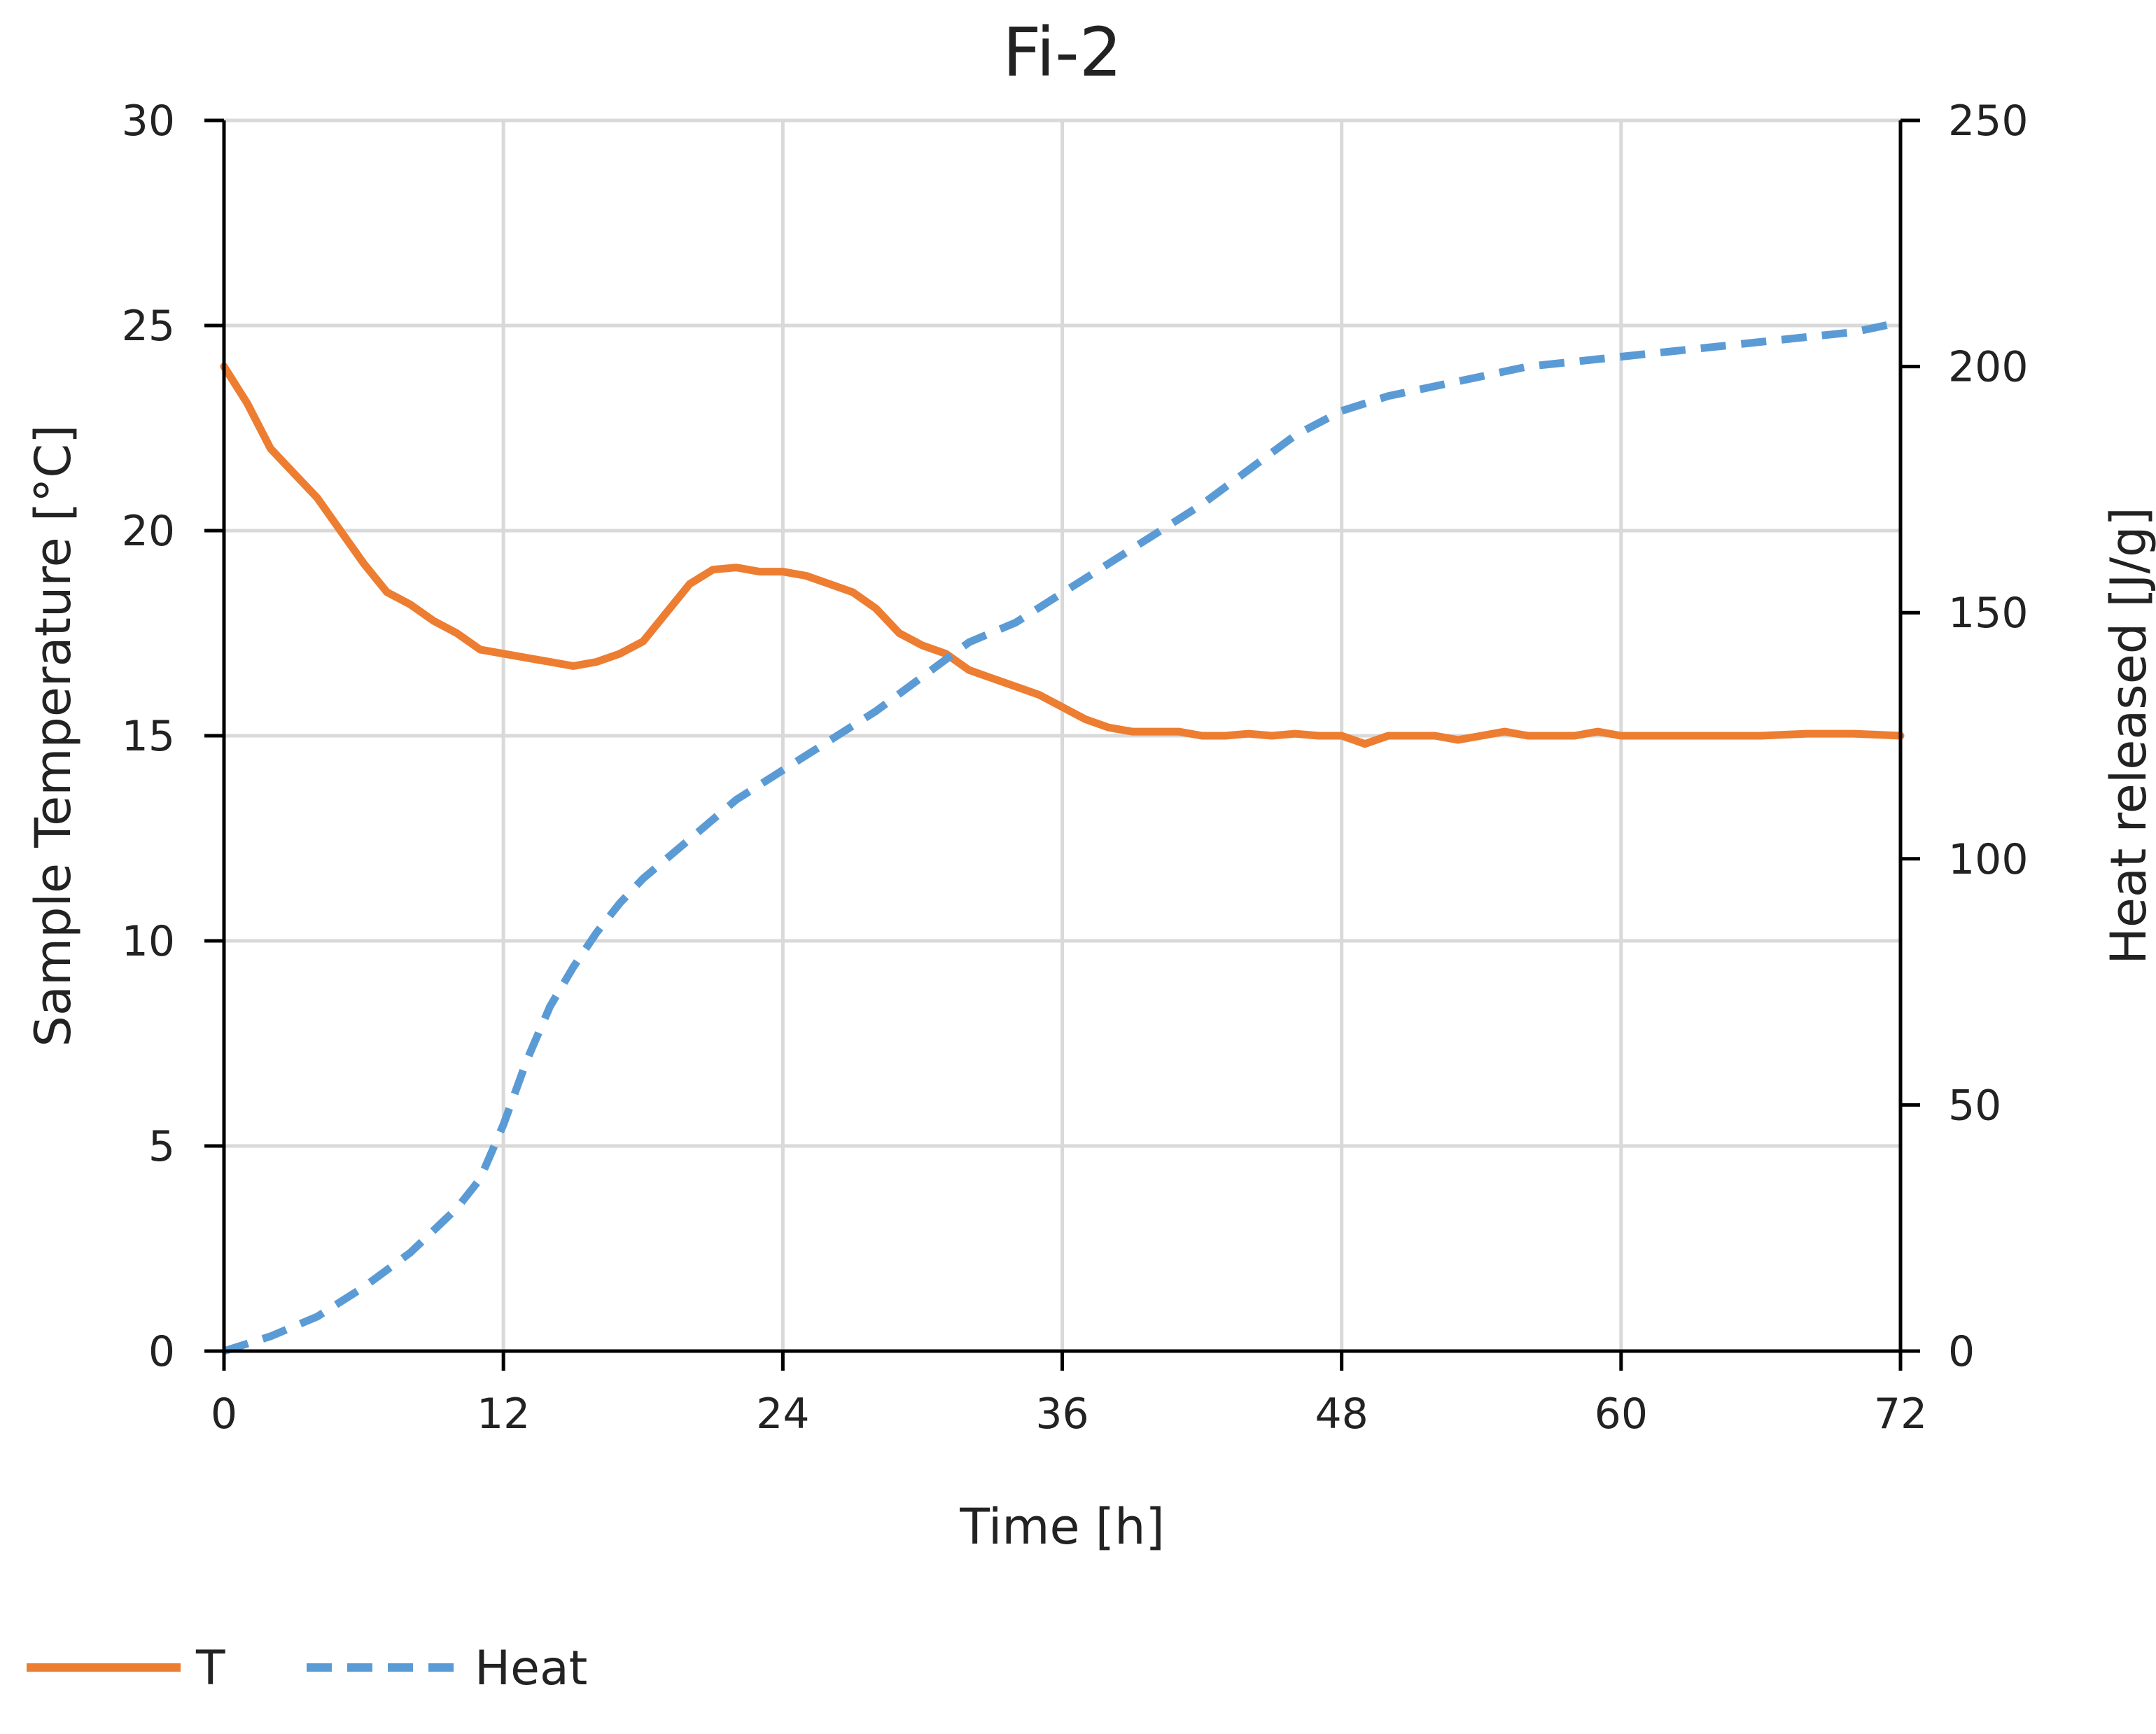  Describe the element at coordinates (1974, 1105) in the screenshot. I see `y-right-tick-label: 50` at that location.